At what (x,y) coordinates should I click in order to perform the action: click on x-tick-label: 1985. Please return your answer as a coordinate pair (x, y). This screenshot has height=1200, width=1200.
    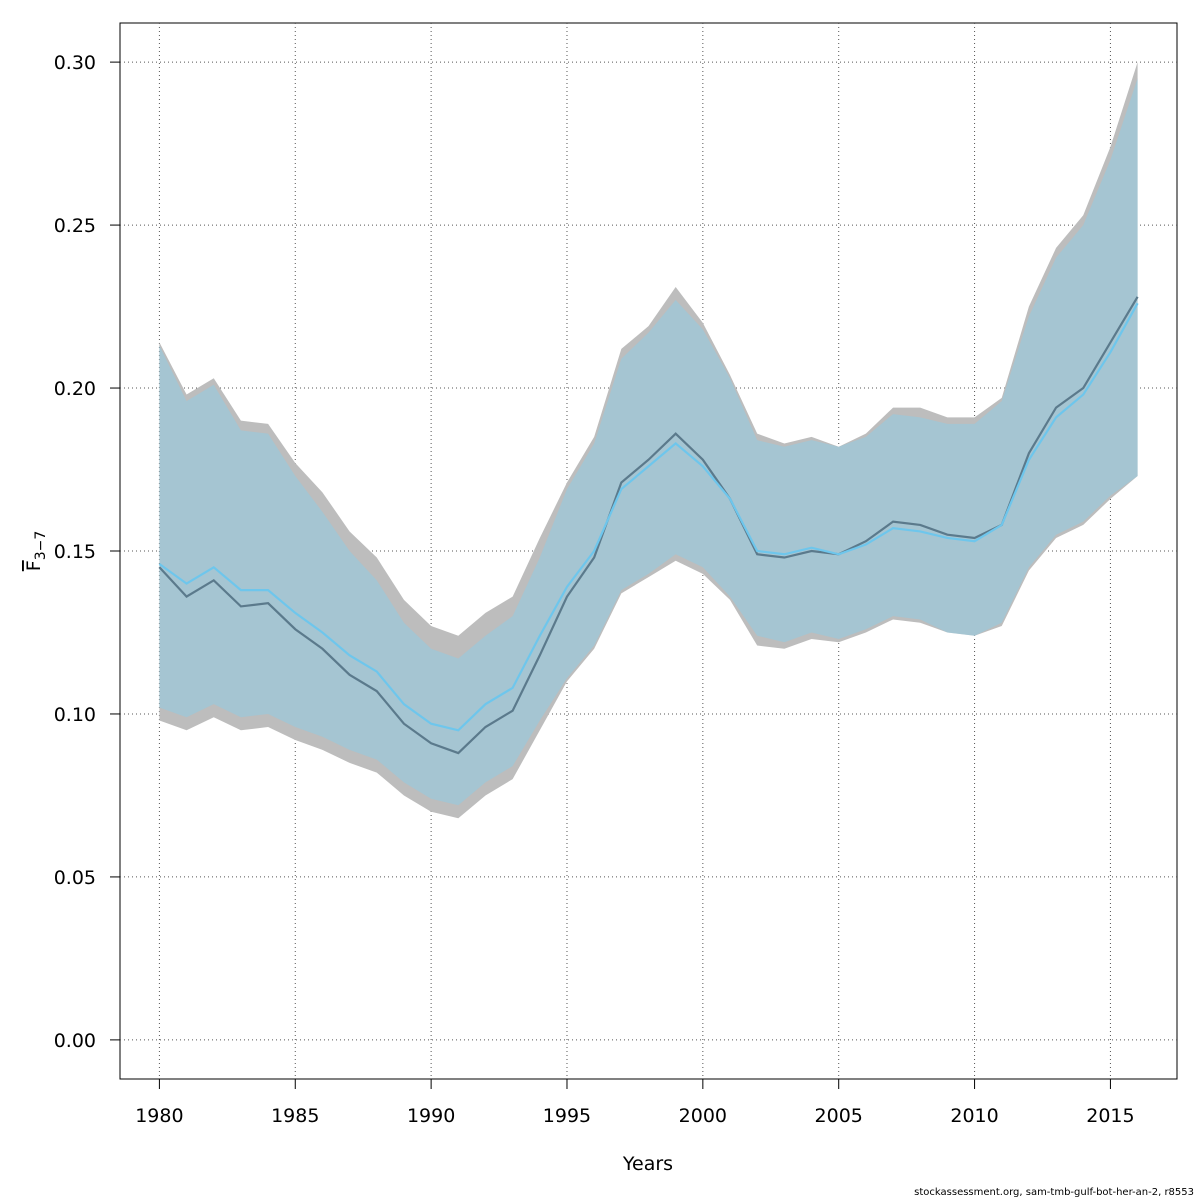
    Looking at the image, I should click on (295, 1116).